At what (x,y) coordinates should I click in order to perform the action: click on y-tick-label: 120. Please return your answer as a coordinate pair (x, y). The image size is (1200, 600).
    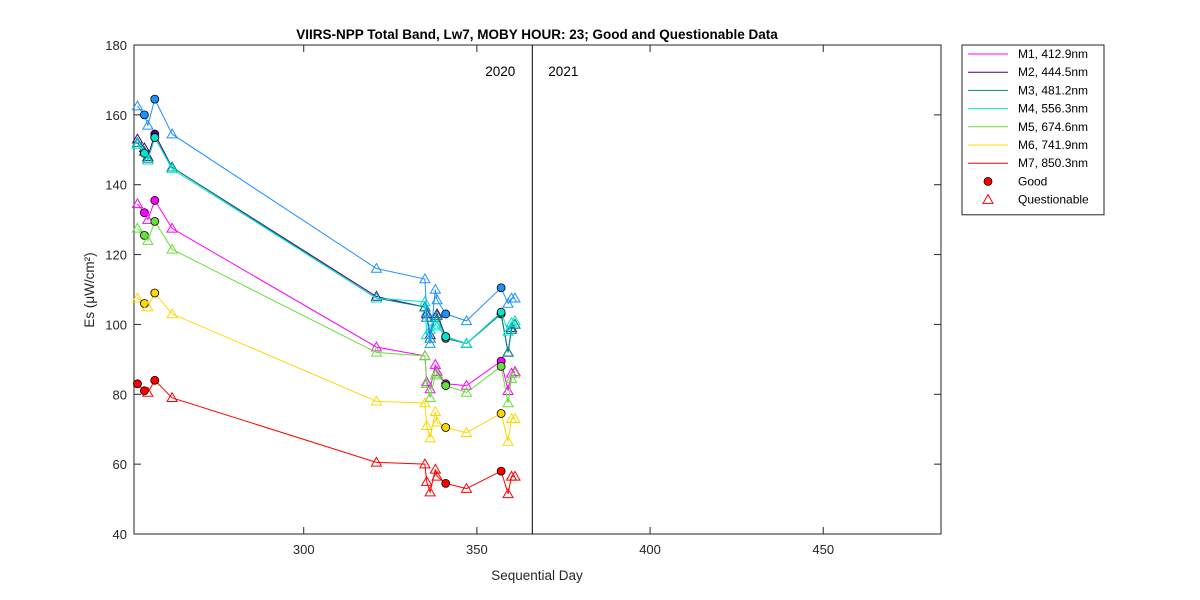
    Looking at the image, I should click on (116, 255).